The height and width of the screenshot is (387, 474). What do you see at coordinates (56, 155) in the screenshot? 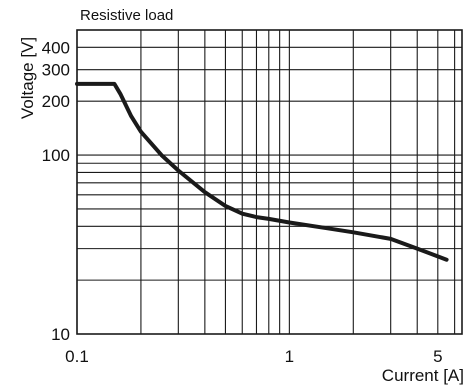
I see `y-tick-label: 100` at bounding box center [56, 155].